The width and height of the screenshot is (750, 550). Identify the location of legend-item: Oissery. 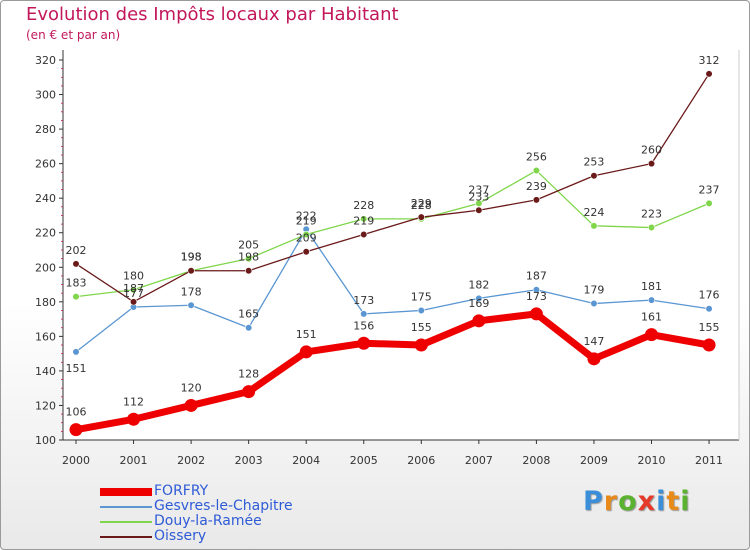
(230, 536).